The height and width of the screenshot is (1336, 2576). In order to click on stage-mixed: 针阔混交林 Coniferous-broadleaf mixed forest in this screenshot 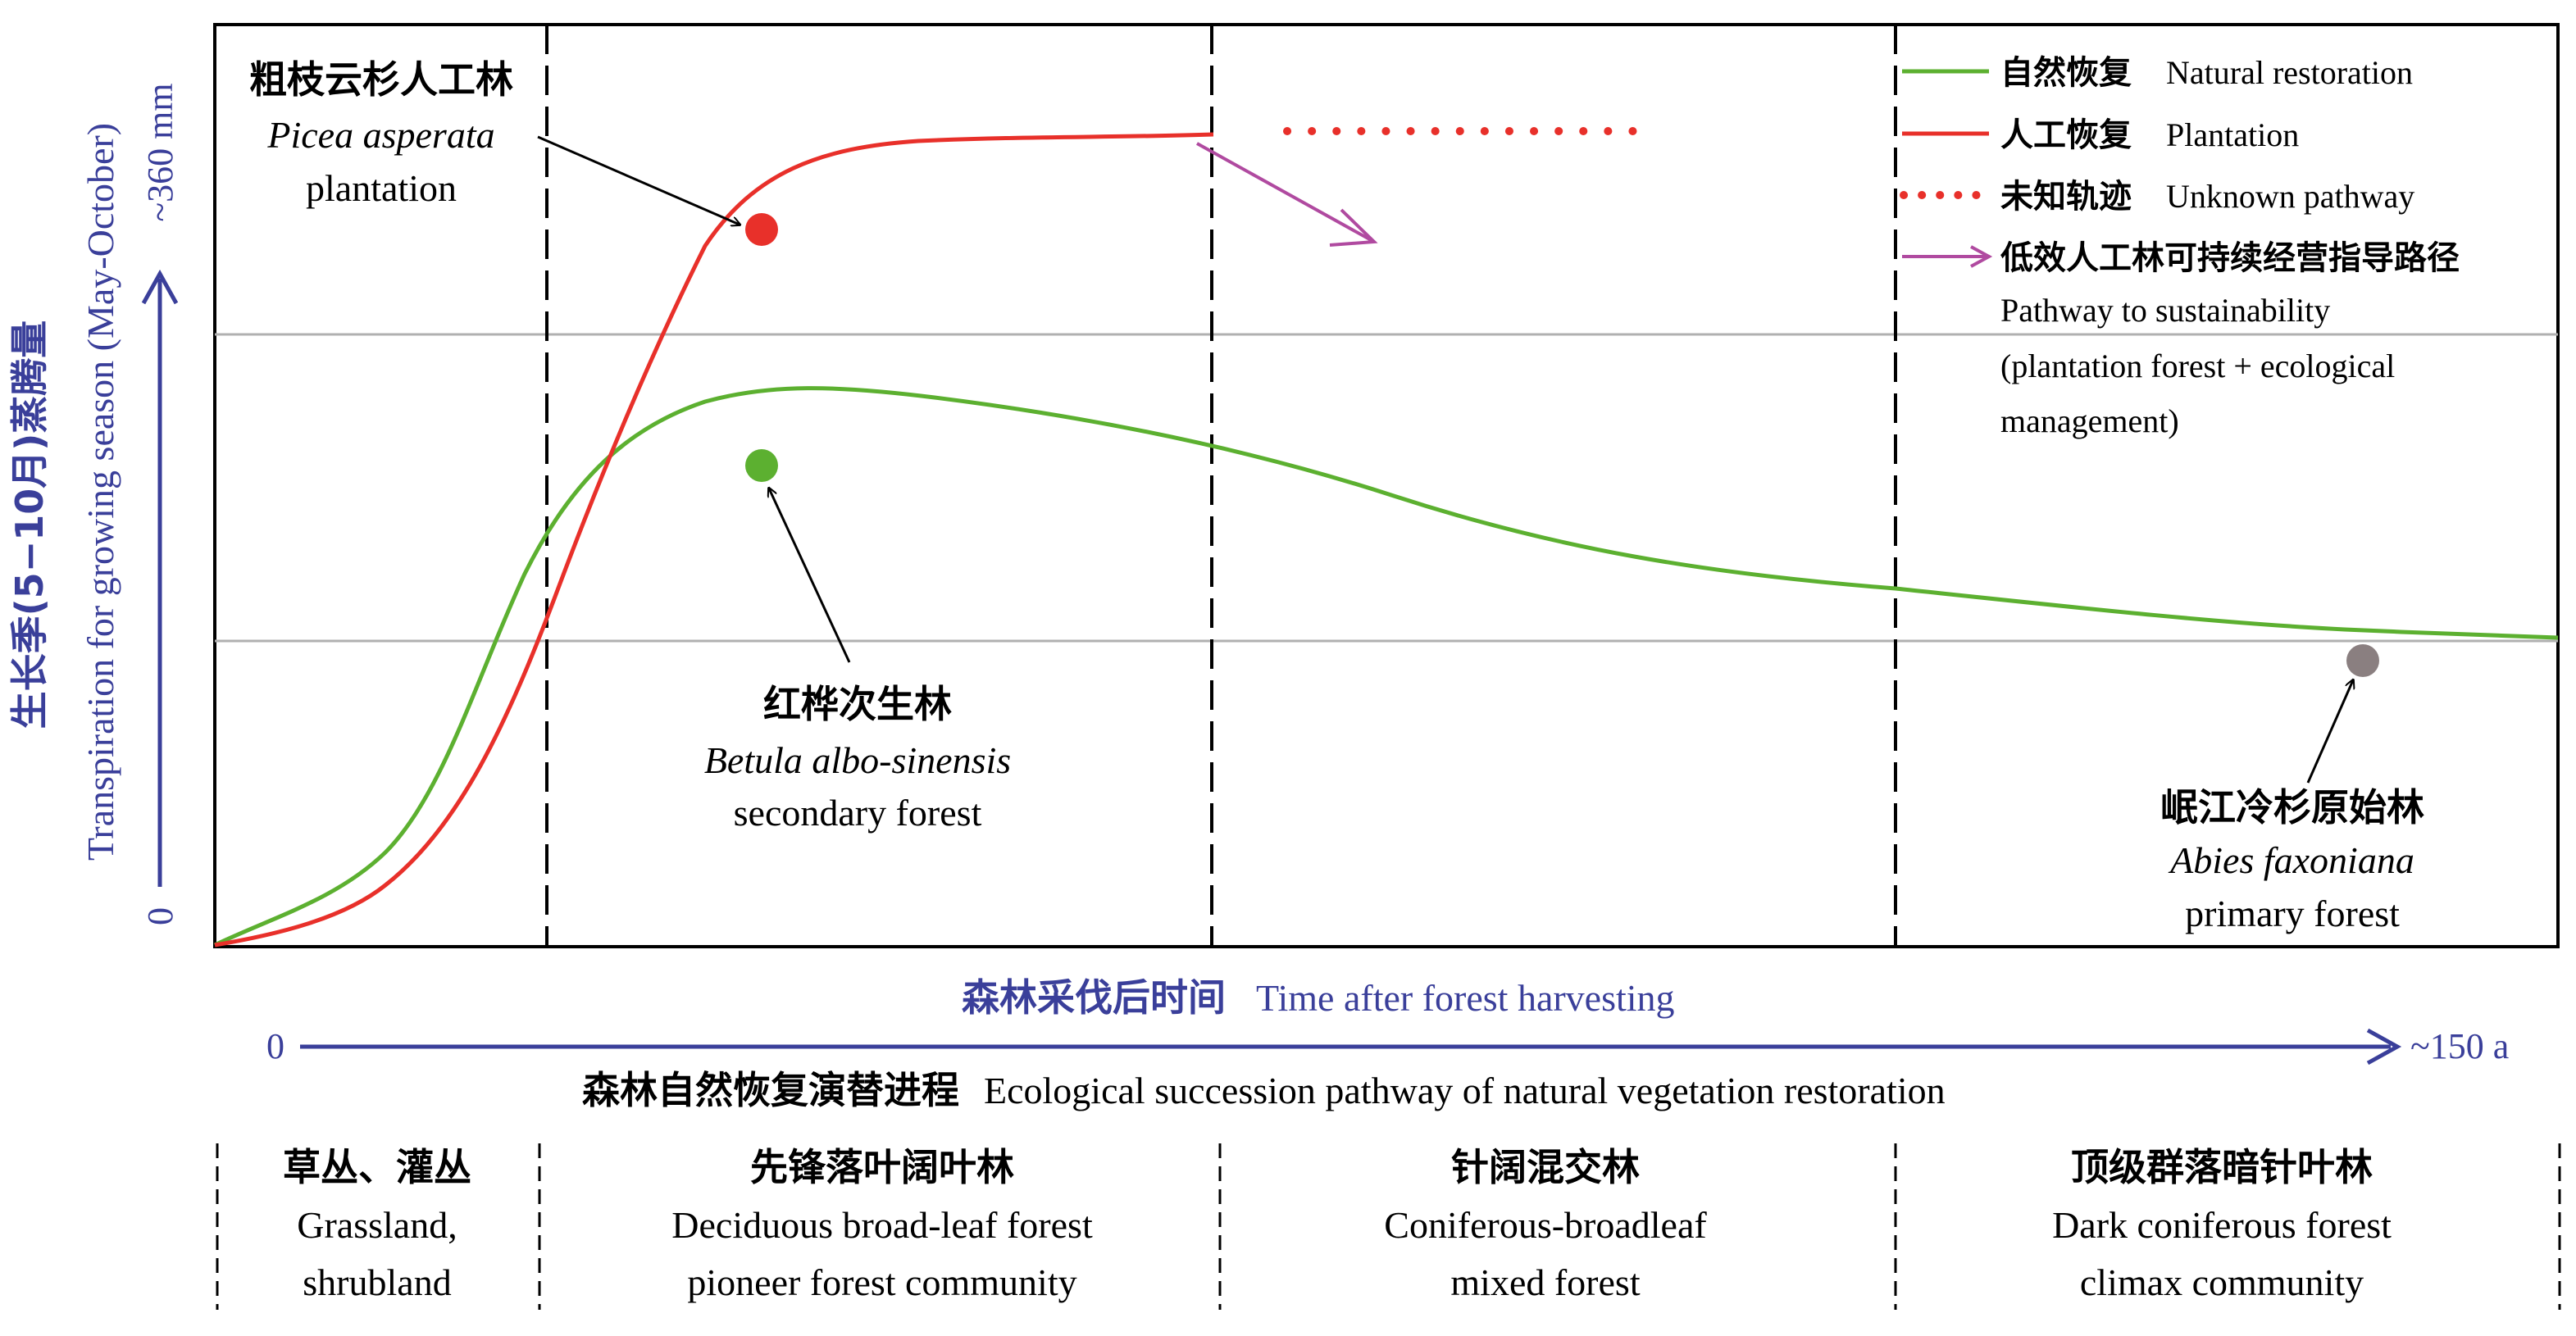, I will do `click(1545, 1224)`.